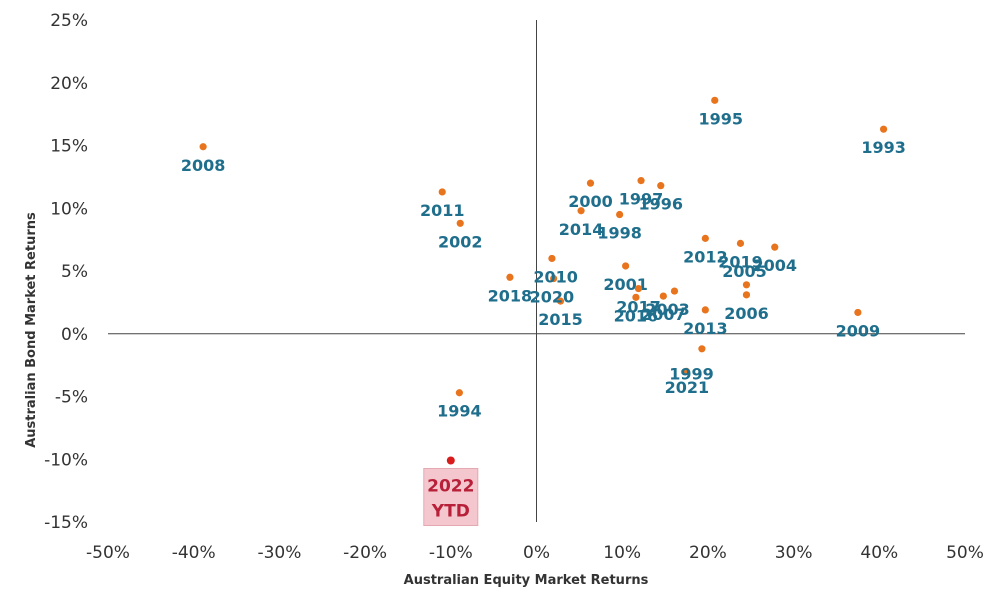  What do you see at coordinates (590, 183) in the screenshot?
I see `point-2000` at bounding box center [590, 183].